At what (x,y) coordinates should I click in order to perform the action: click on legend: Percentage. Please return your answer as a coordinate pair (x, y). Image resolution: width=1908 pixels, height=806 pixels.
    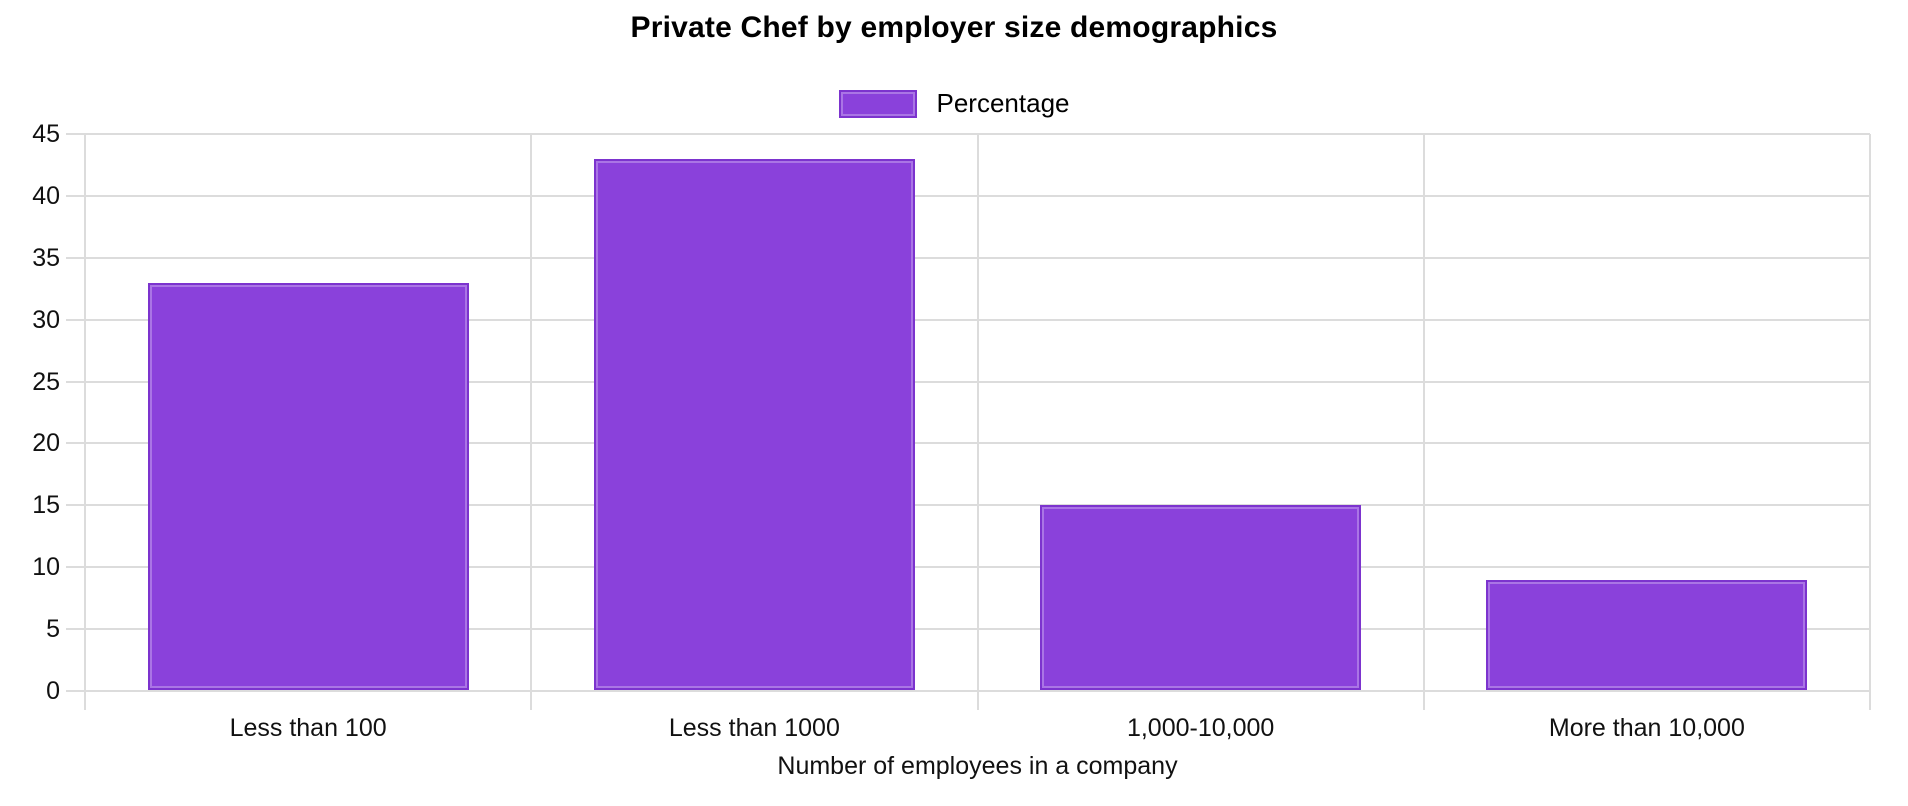
    Looking at the image, I should click on (954, 103).